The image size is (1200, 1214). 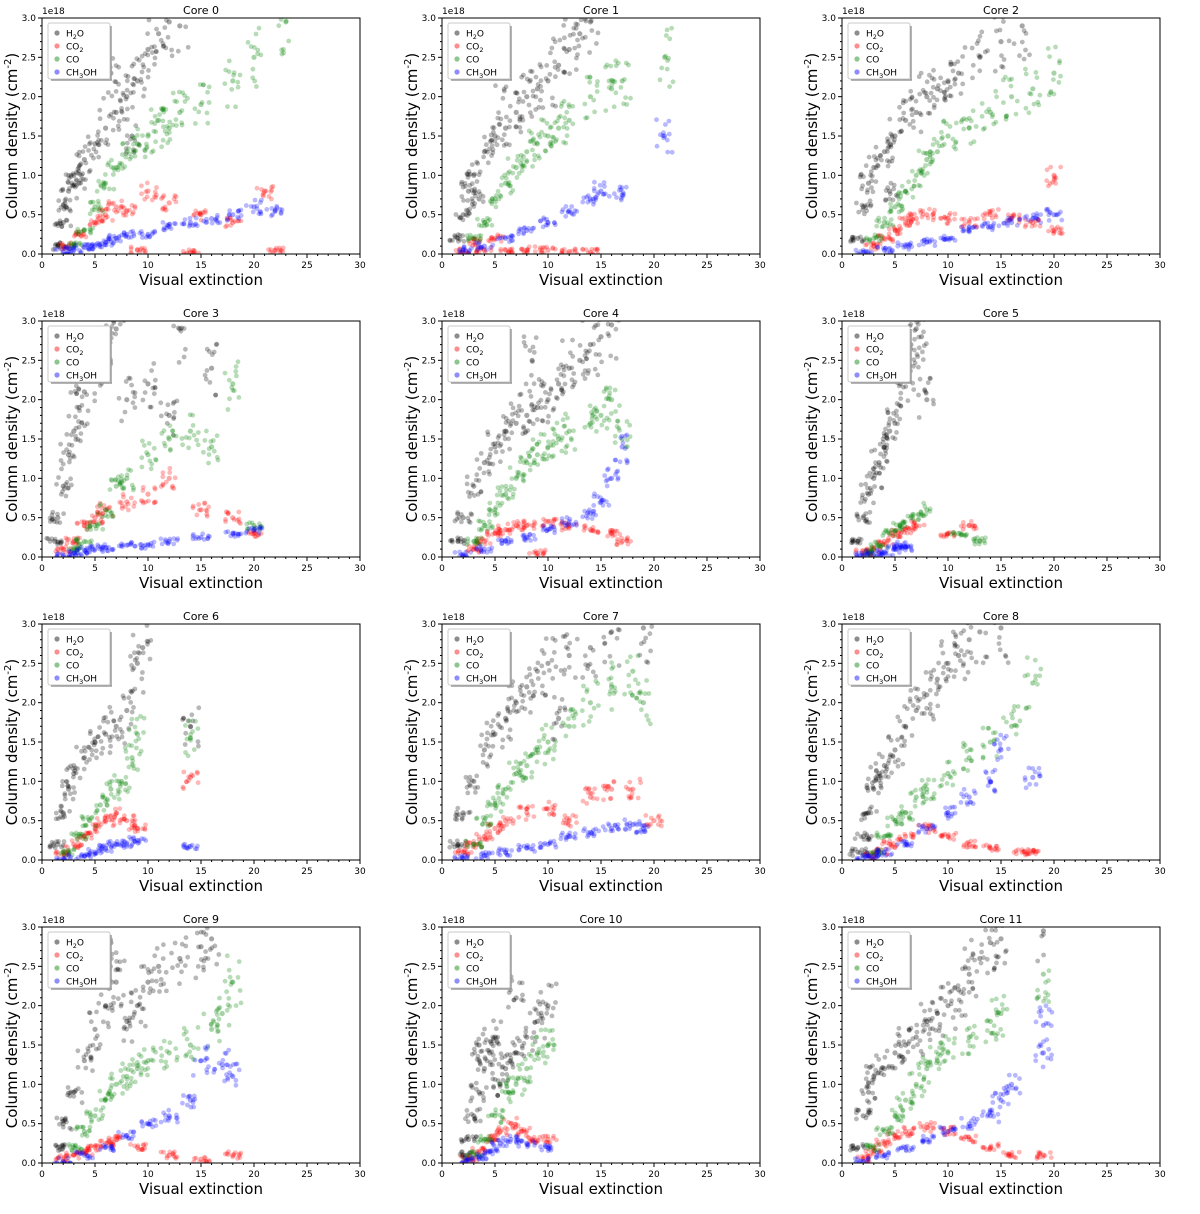 I want to click on y-axis-label: Column density (cm-2), so click(x=412, y=136).